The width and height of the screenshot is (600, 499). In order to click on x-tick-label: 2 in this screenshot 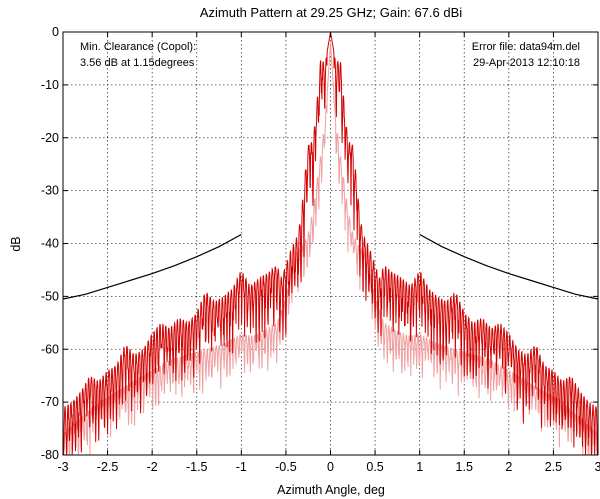, I will do `click(508, 467)`.